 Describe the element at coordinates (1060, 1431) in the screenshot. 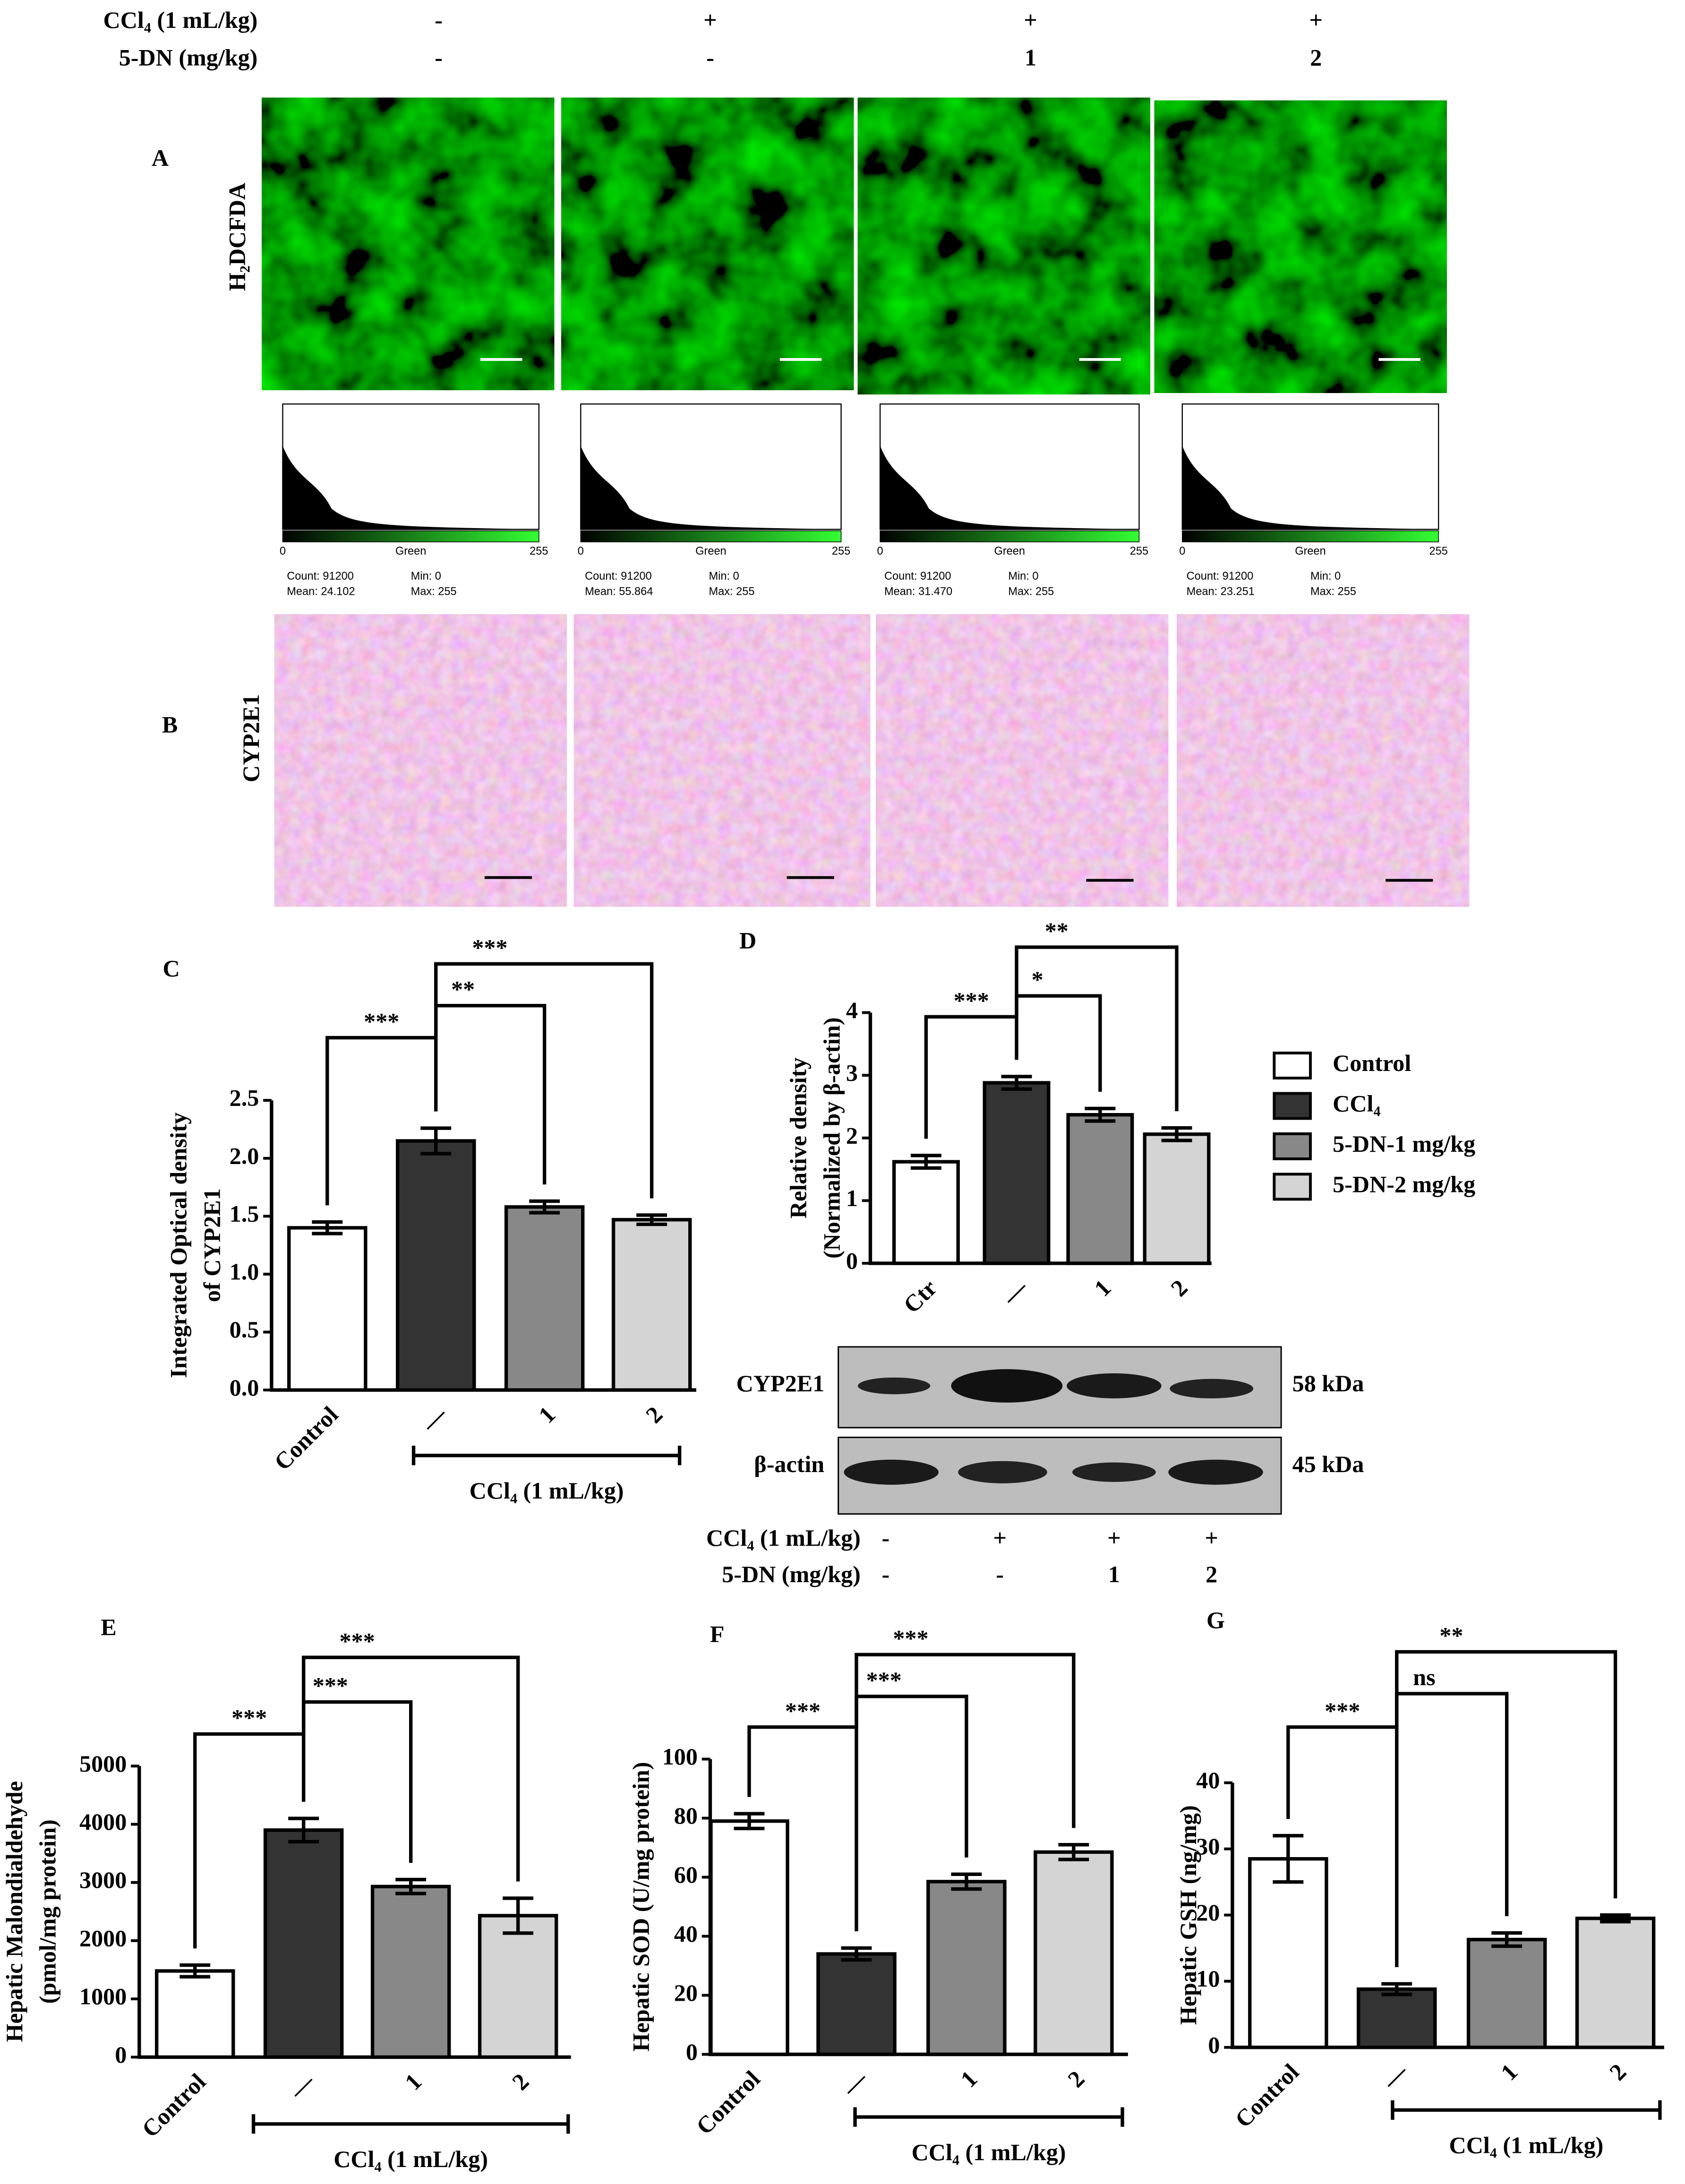

I see `western-blot` at that location.